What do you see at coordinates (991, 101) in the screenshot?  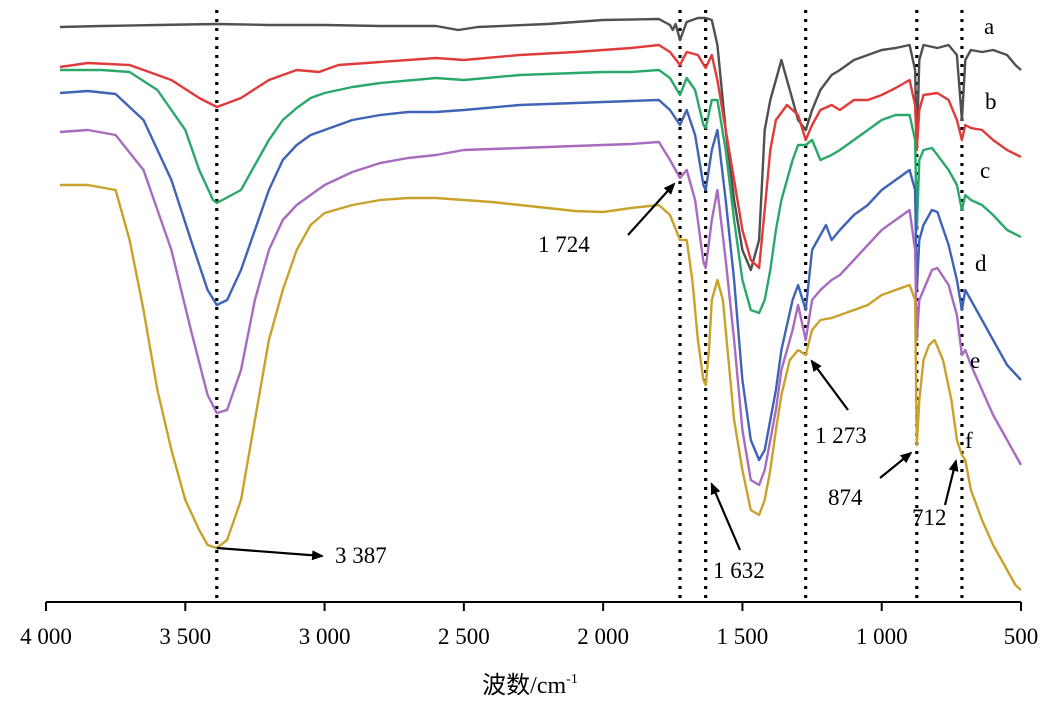 I see `series-label-b: b` at bounding box center [991, 101].